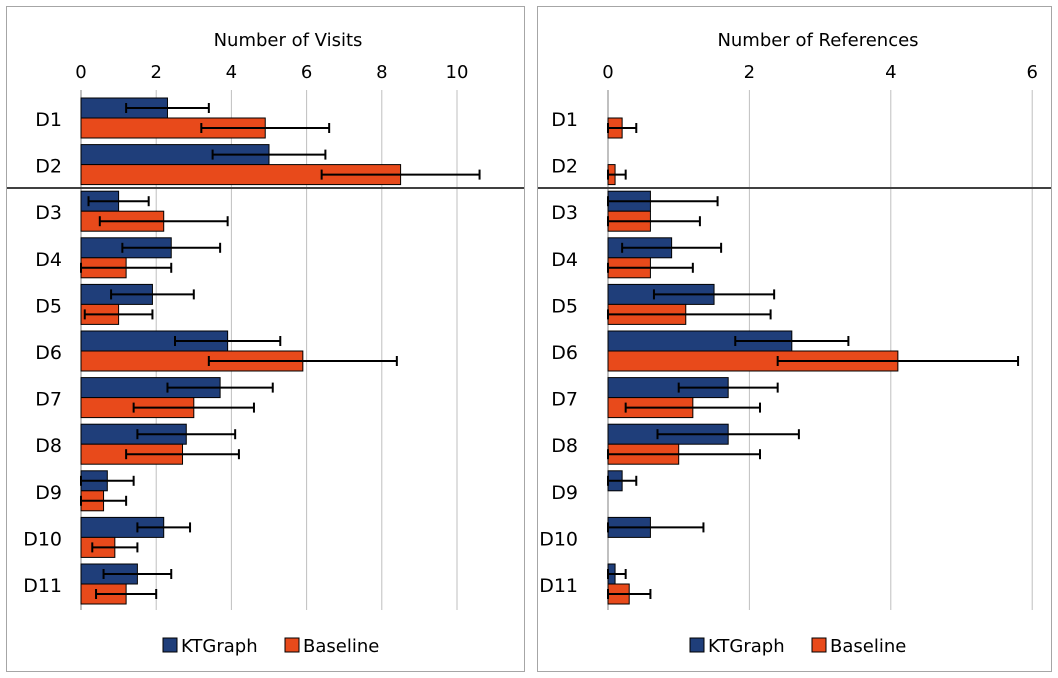 The height and width of the screenshot is (678, 1058). Describe the element at coordinates (48, 167) in the screenshot. I see `visits-category-label: D2` at that location.